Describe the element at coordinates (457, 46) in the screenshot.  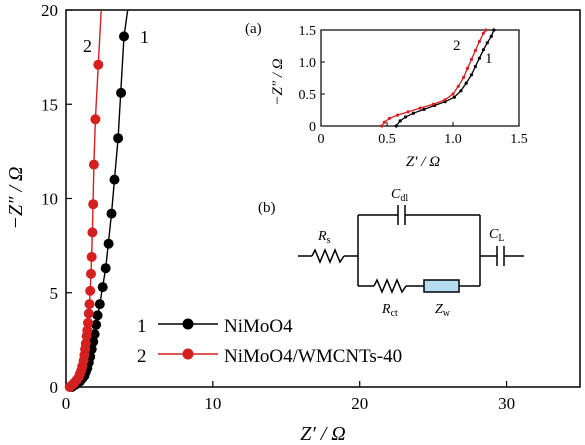
I see `inset-curve-2-number: 2` at that location.